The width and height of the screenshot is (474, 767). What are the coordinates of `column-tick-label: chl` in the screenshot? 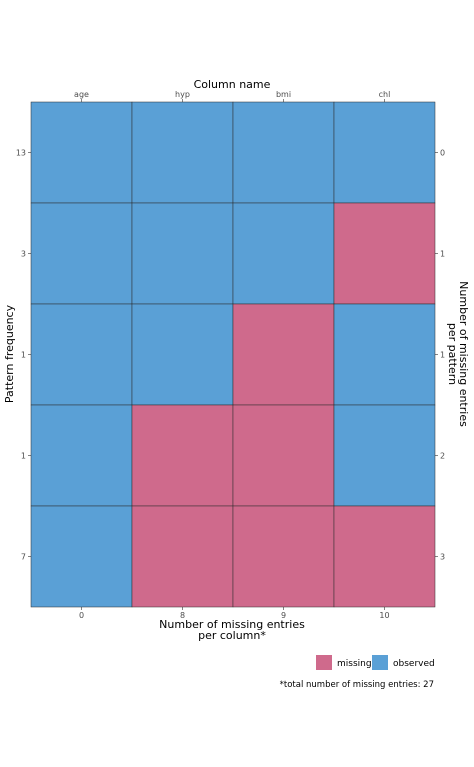 It's located at (385, 94).